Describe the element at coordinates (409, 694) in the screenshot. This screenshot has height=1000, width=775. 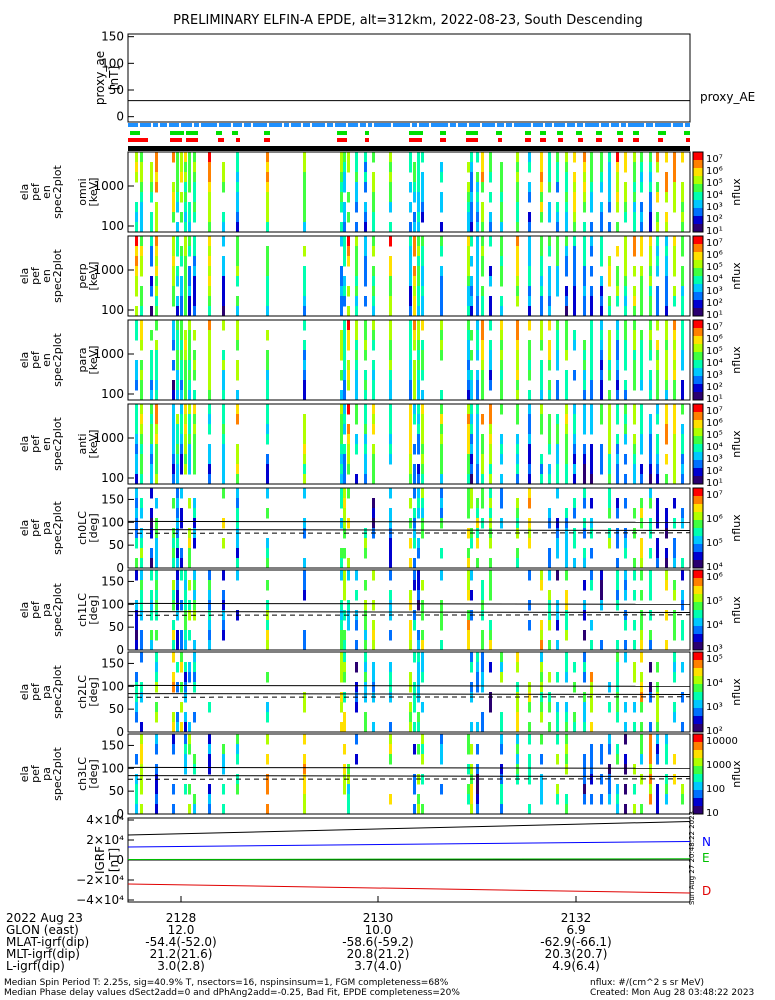
I see `anti-loss-cone-line` at that location.